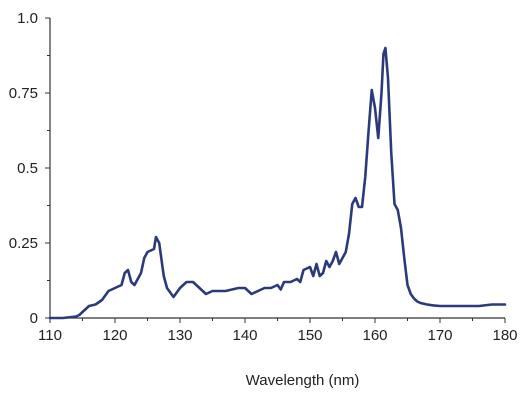  What do you see at coordinates (23, 243) in the screenshot?
I see `y-tick-label: 0.25` at bounding box center [23, 243].